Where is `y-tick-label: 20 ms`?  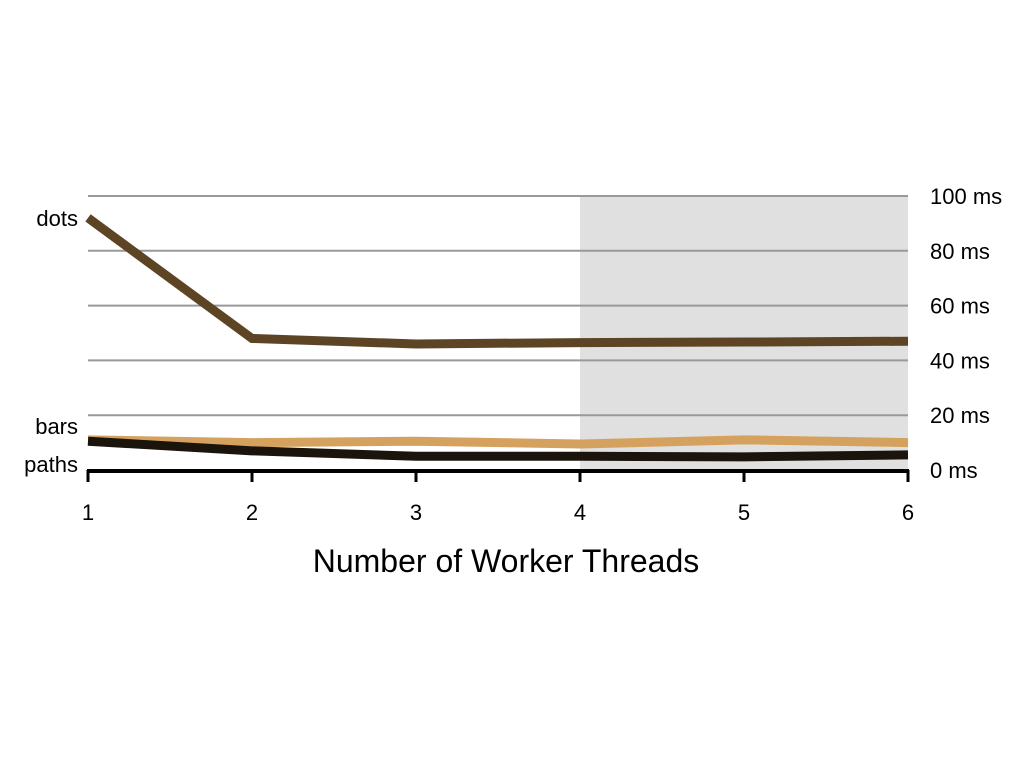 y-tick-label: 20 ms is located at coordinates (960, 415).